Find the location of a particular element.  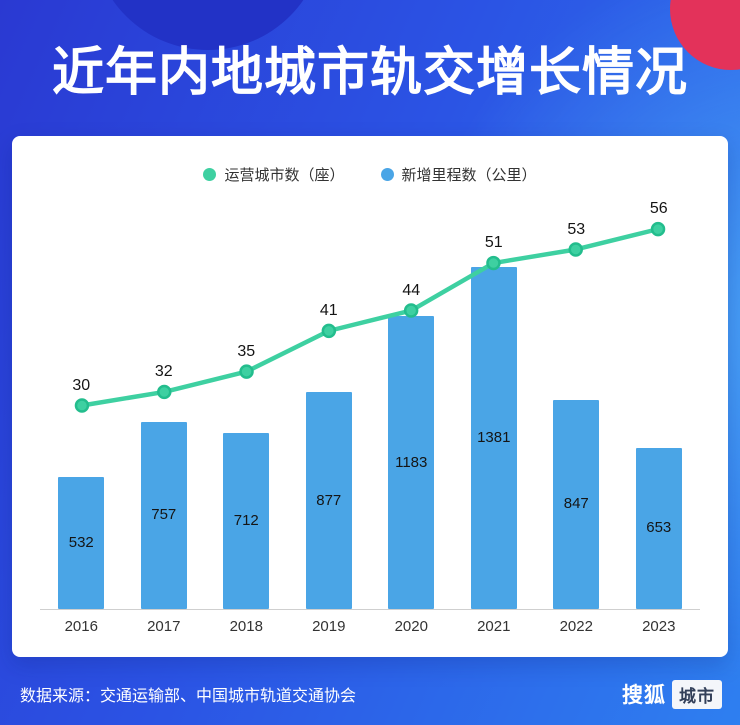

x-axis-label: 2022 is located at coordinates (576, 626).